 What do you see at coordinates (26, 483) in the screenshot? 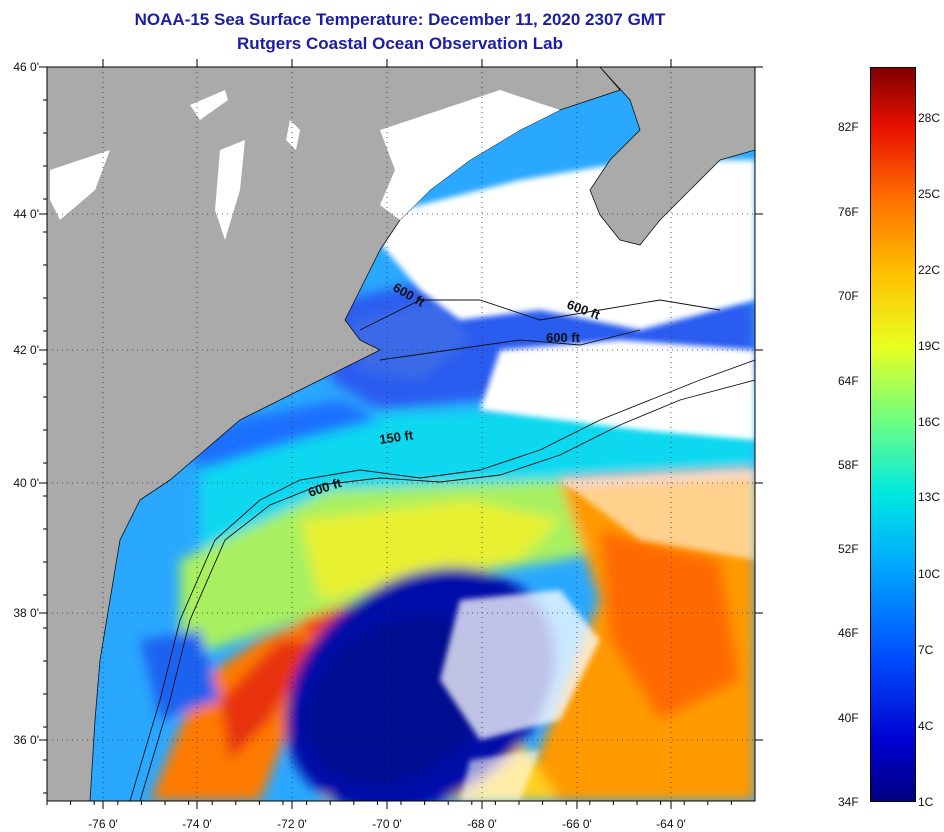
I see `y-tick-label: 40 0'` at bounding box center [26, 483].